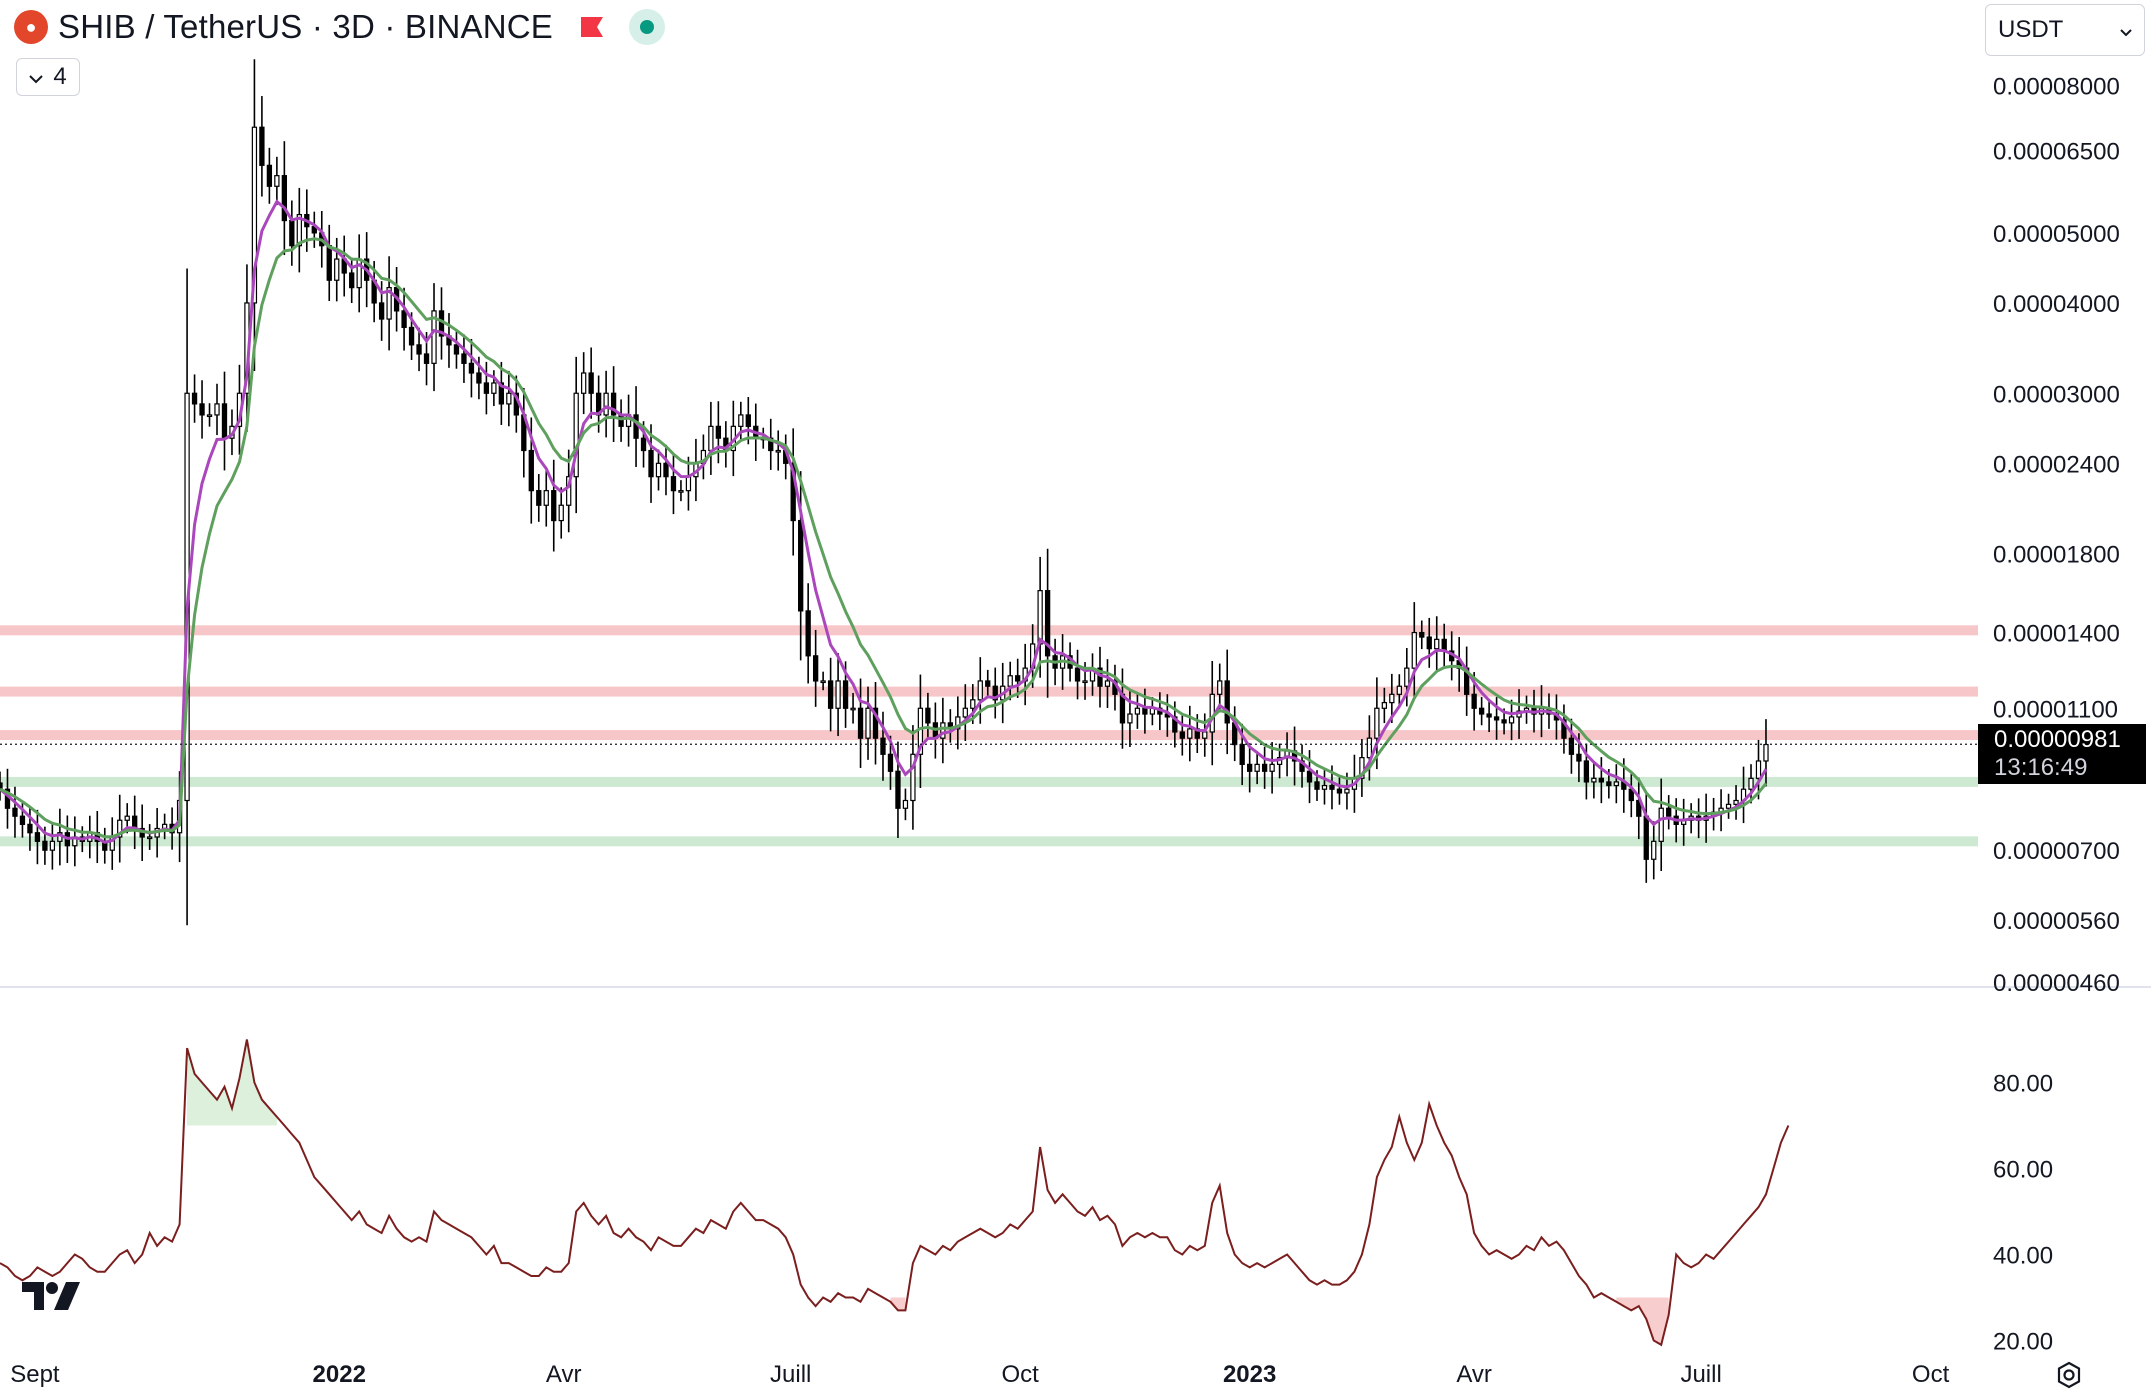  Describe the element at coordinates (2056, 234) in the screenshot. I see `price-axis-label: 0.00005000` at that location.